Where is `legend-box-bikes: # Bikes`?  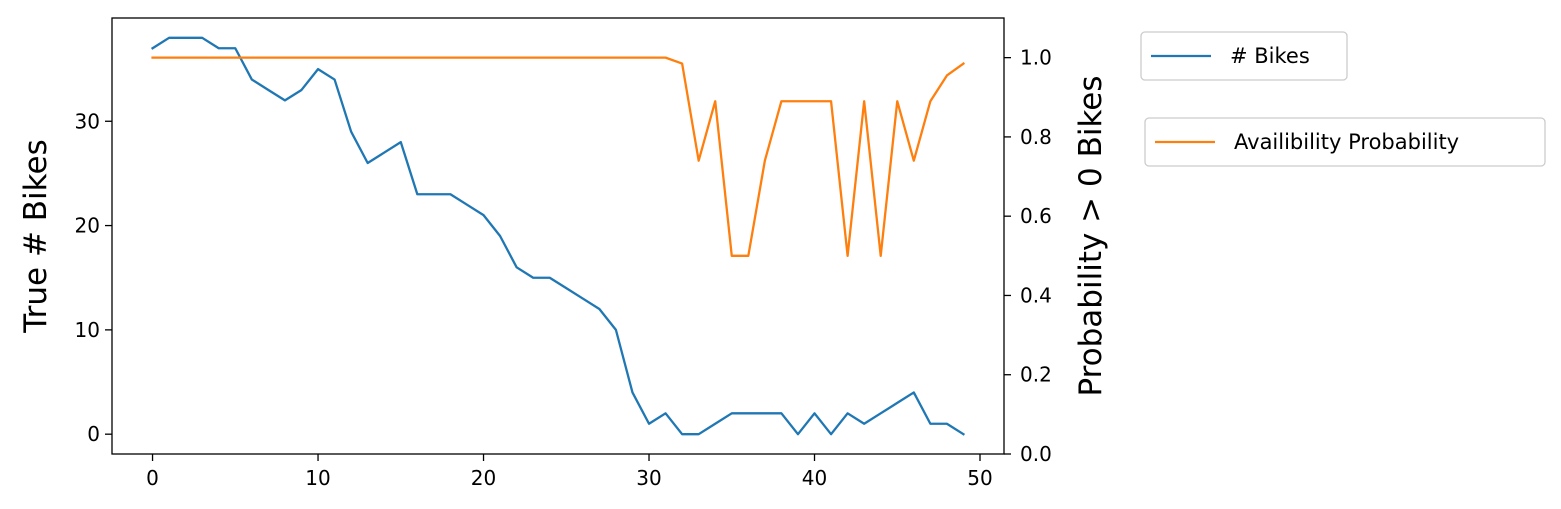
legend-box-bikes: # Bikes is located at coordinates (1244, 56).